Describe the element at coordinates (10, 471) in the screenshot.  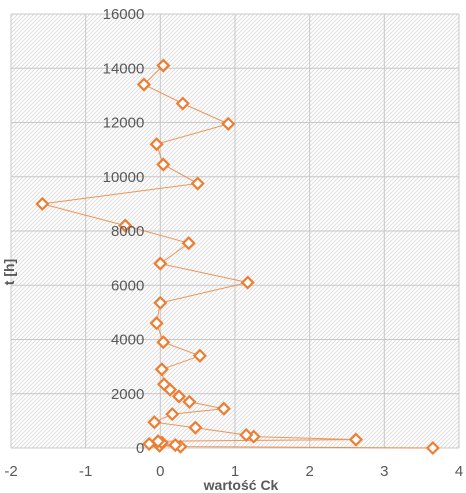
I see `x-tick-label: -2` at that location.